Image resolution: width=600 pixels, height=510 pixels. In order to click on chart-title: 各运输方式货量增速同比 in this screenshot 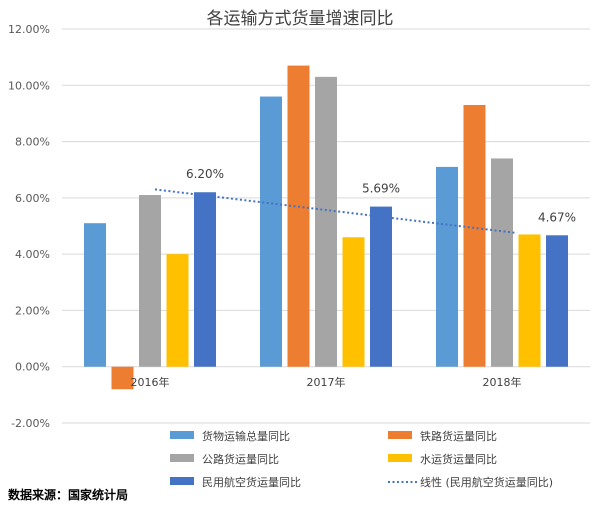, I will do `click(300, 19)`.